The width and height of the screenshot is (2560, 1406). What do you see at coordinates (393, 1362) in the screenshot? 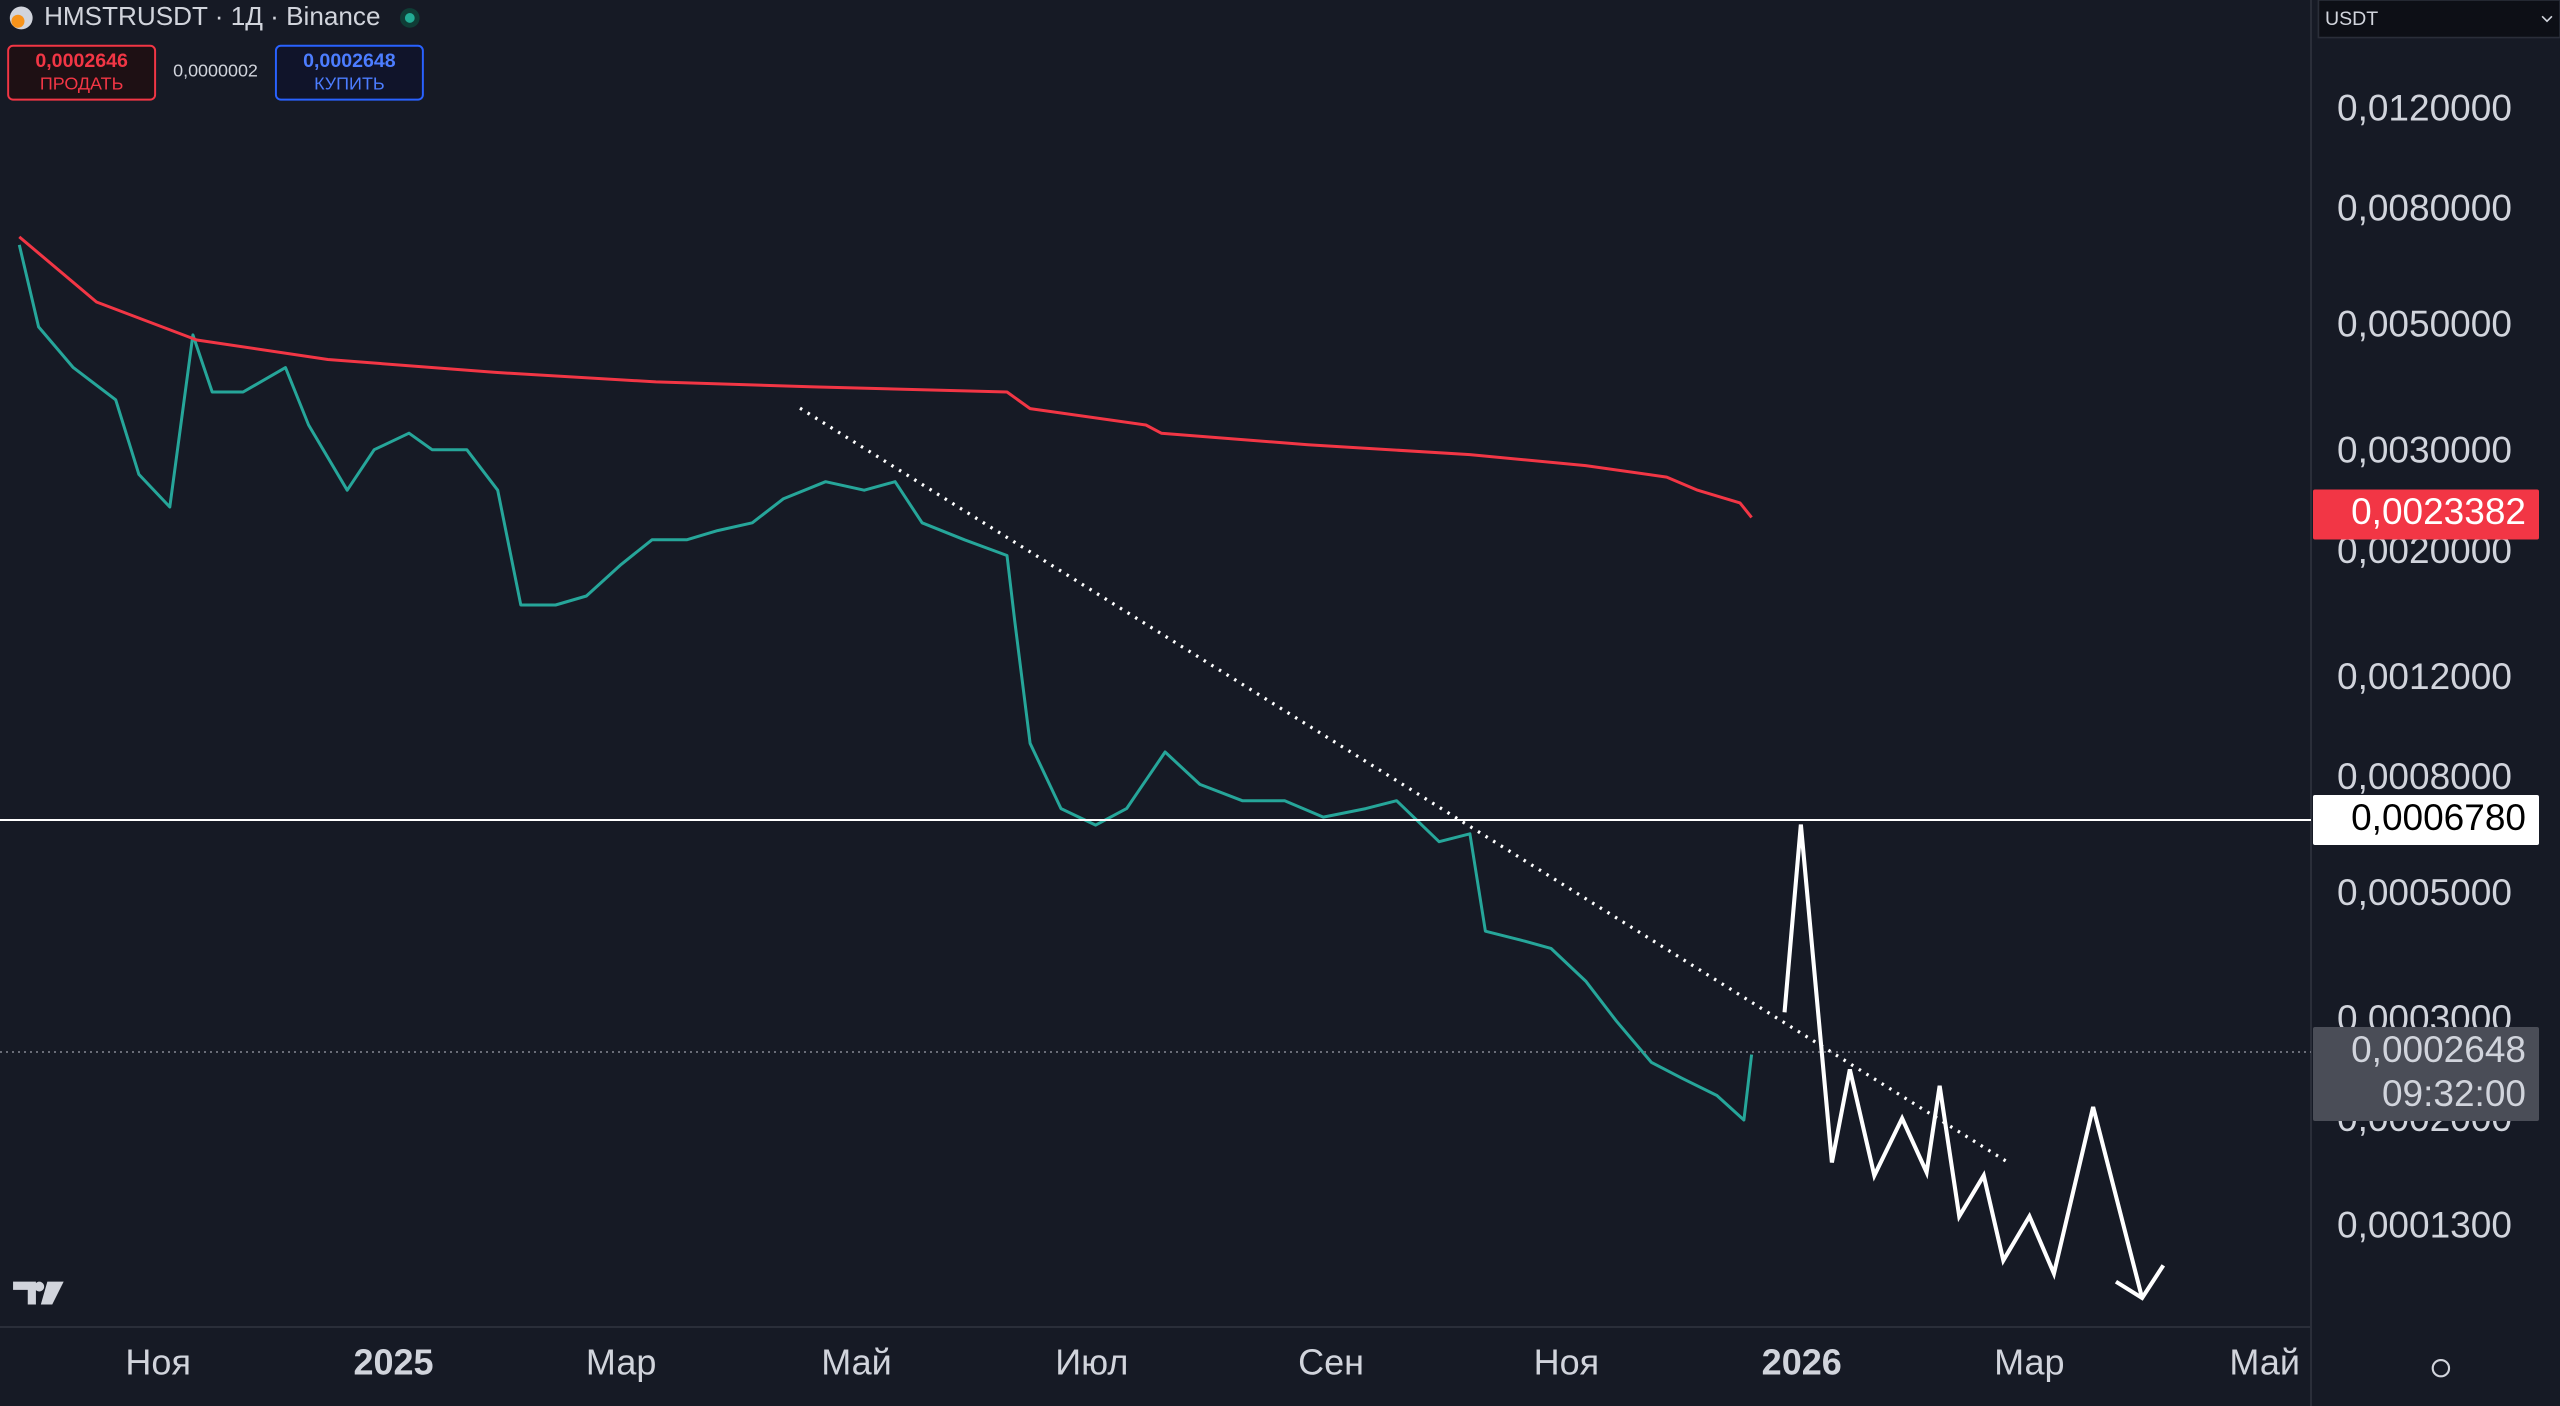
I see `x-tick-label: 2025` at bounding box center [393, 1362].